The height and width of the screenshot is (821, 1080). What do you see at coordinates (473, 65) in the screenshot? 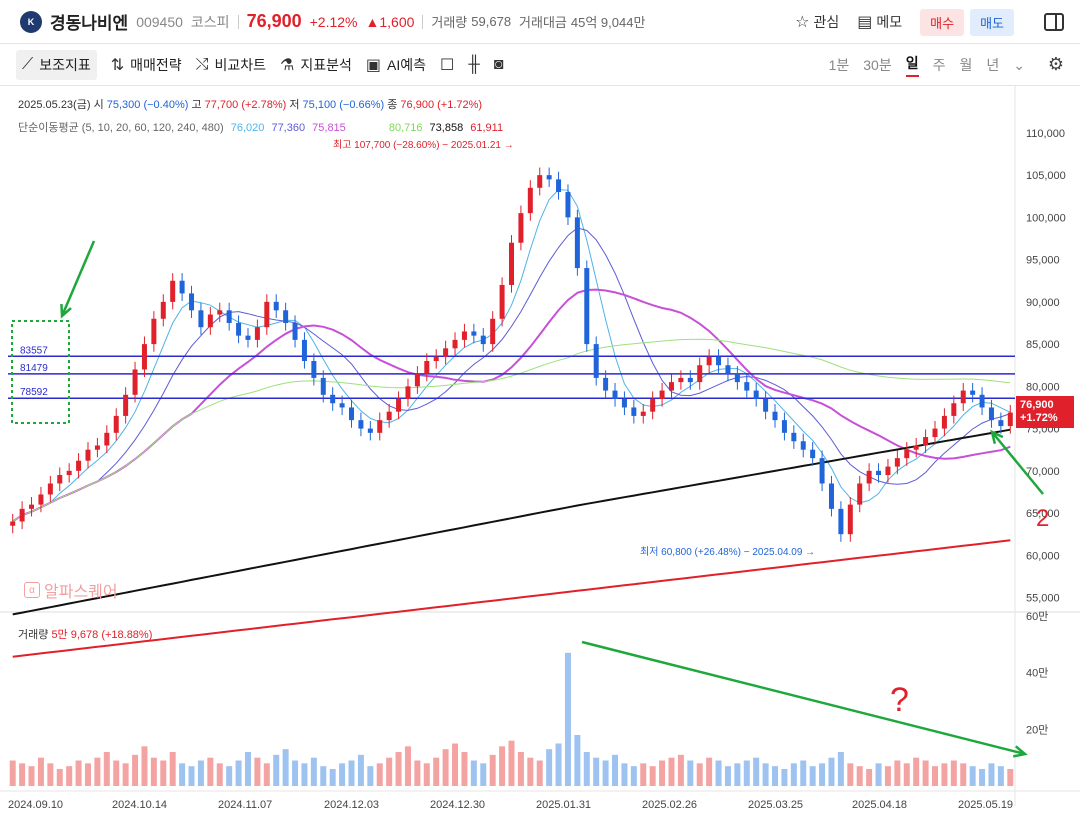
I see `candle-type-button: ╫` at bounding box center [473, 65].